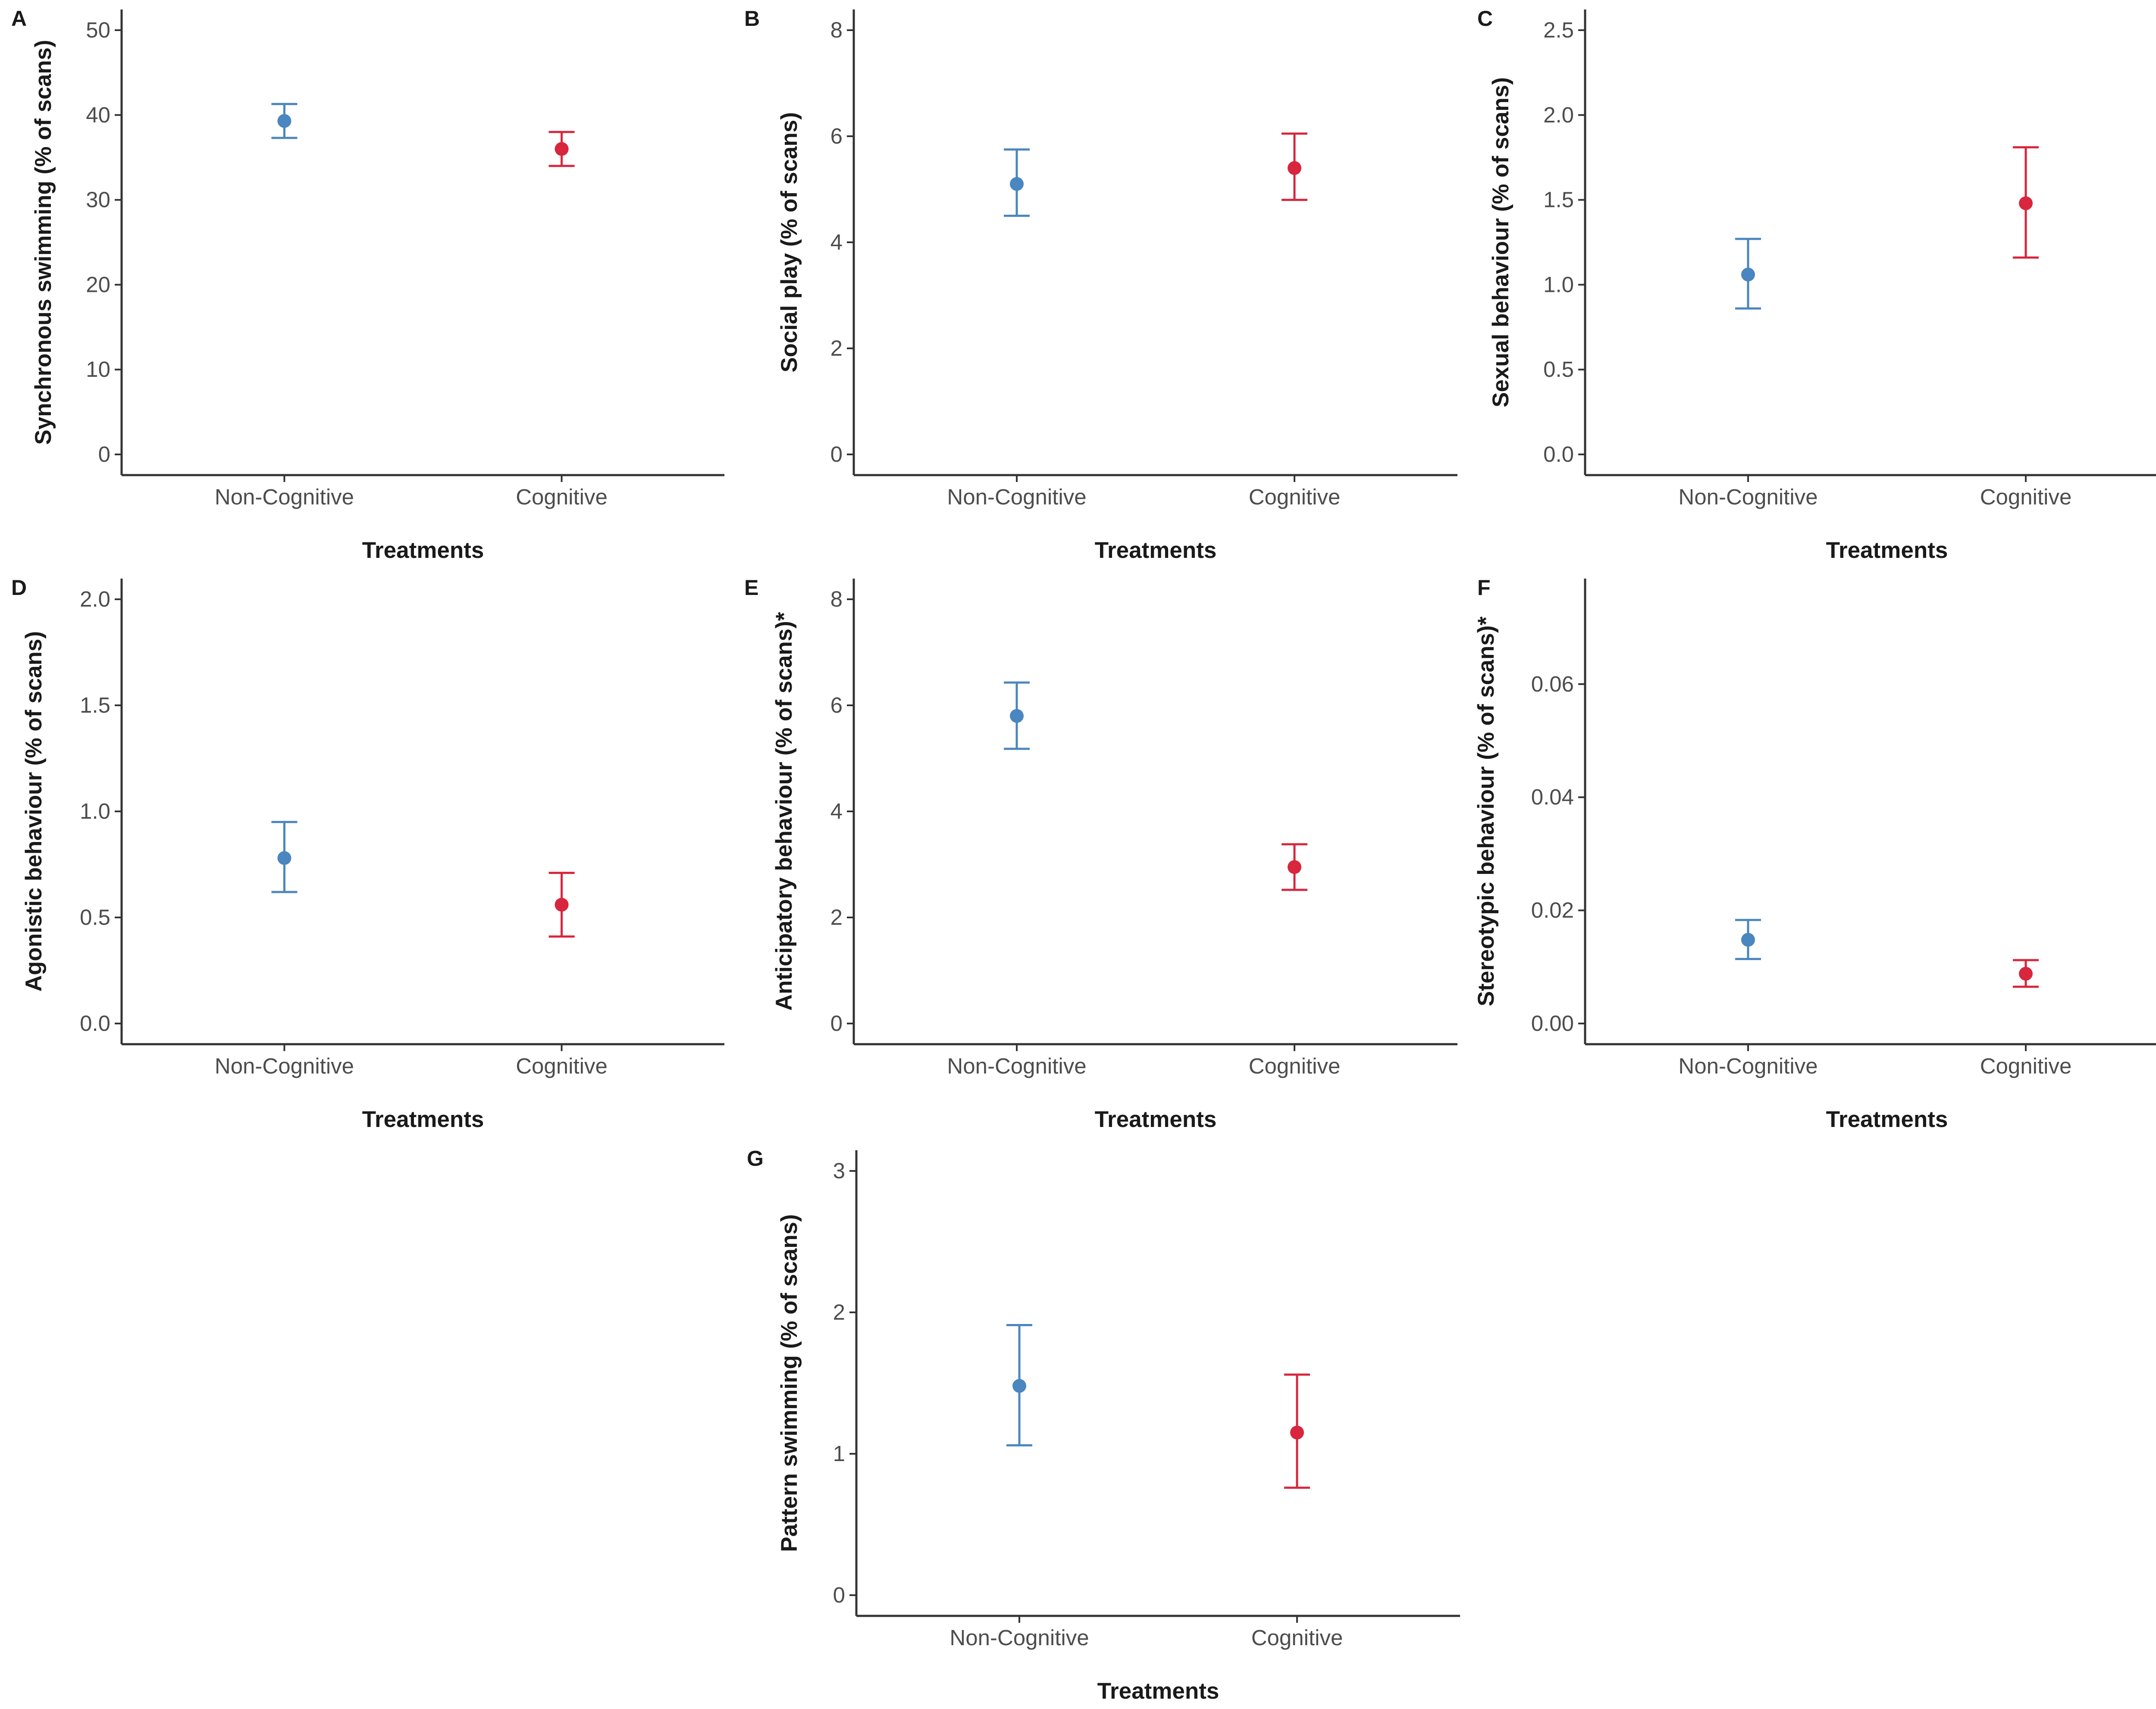  Describe the element at coordinates (1485, 18) in the screenshot. I see `panel-label: C` at that location.